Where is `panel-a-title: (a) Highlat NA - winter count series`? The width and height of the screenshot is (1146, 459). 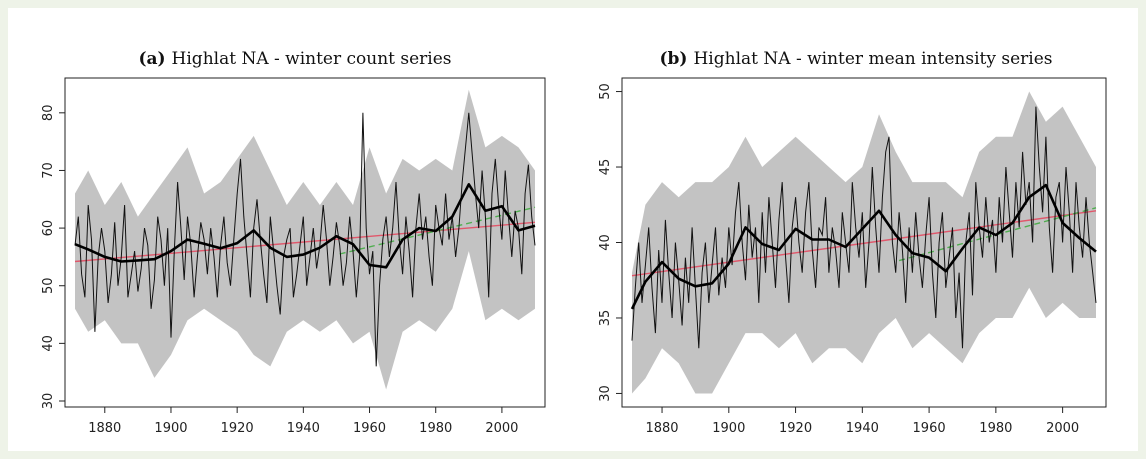 panel-a-title: (a) Highlat NA - winter count series is located at coordinates (294, 59).